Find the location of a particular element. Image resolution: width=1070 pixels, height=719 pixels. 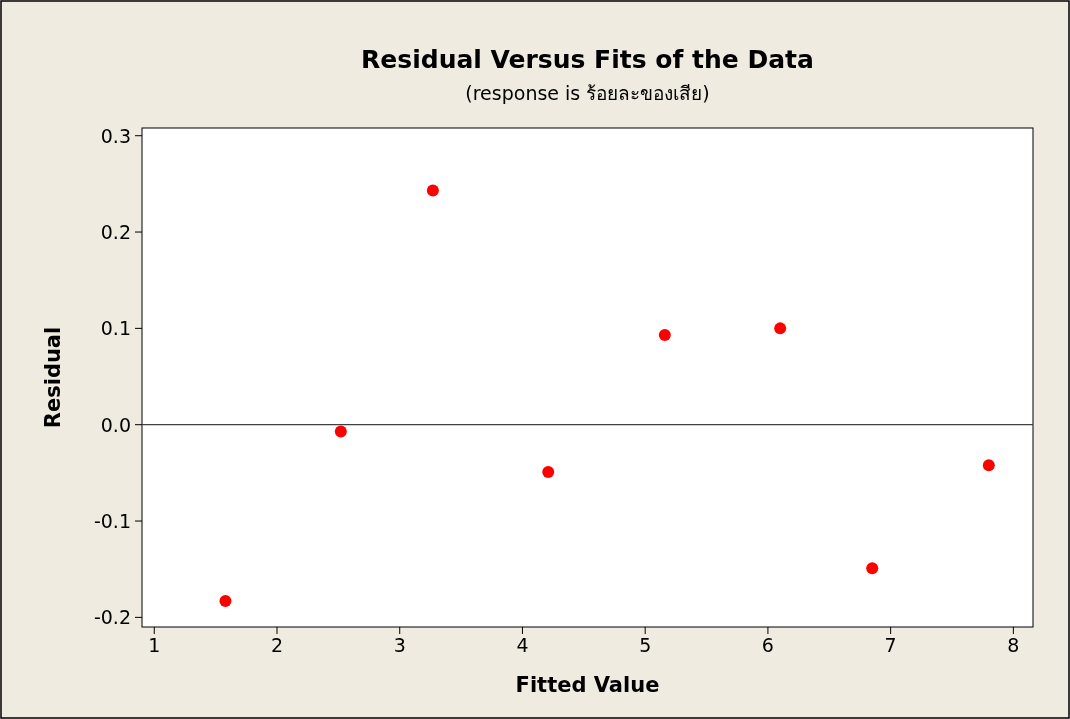

x-tick-label: 5 is located at coordinates (645, 645).